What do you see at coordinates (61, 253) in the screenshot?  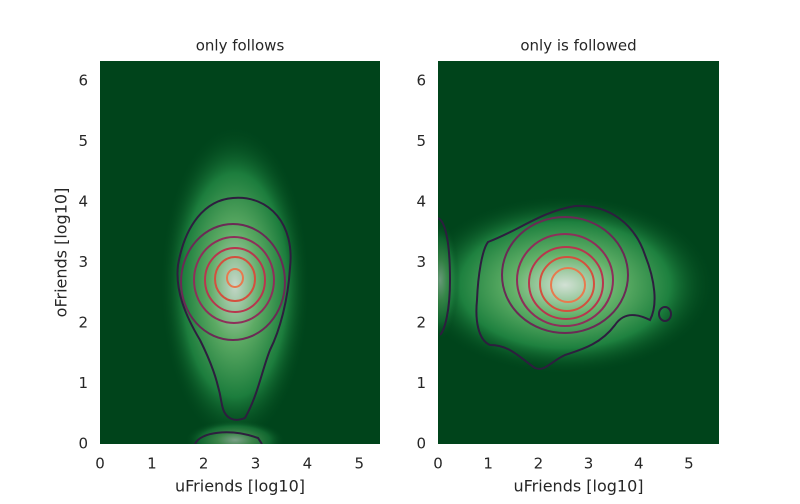 I see `y-axis-label: oFriends [log10]` at bounding box center [61, 253].